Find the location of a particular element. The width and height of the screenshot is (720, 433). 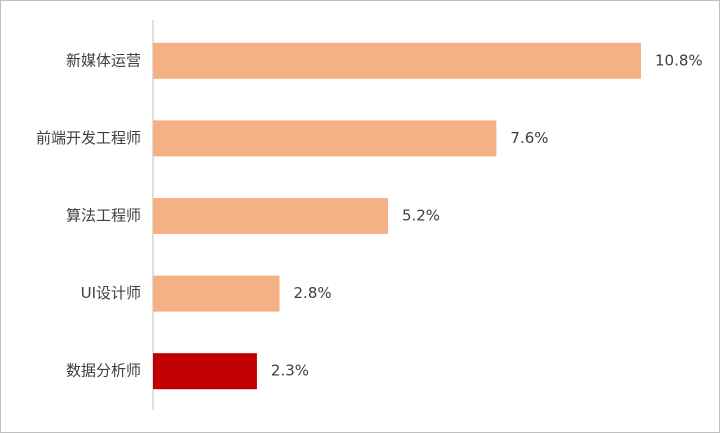

y-tick-label: 新媒体运营 is located at coordinates (103, 60).